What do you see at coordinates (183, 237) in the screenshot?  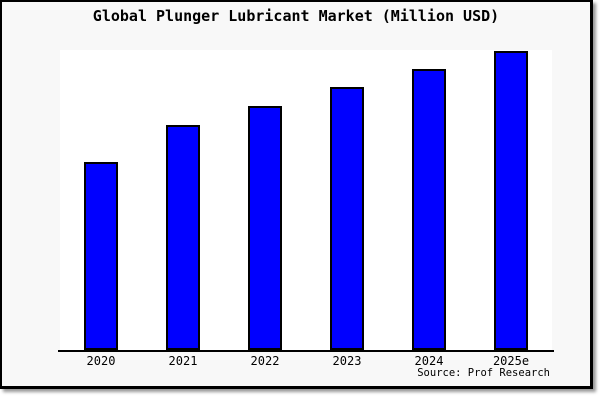 I see `bar-2021` at bounding box center [183, 237].